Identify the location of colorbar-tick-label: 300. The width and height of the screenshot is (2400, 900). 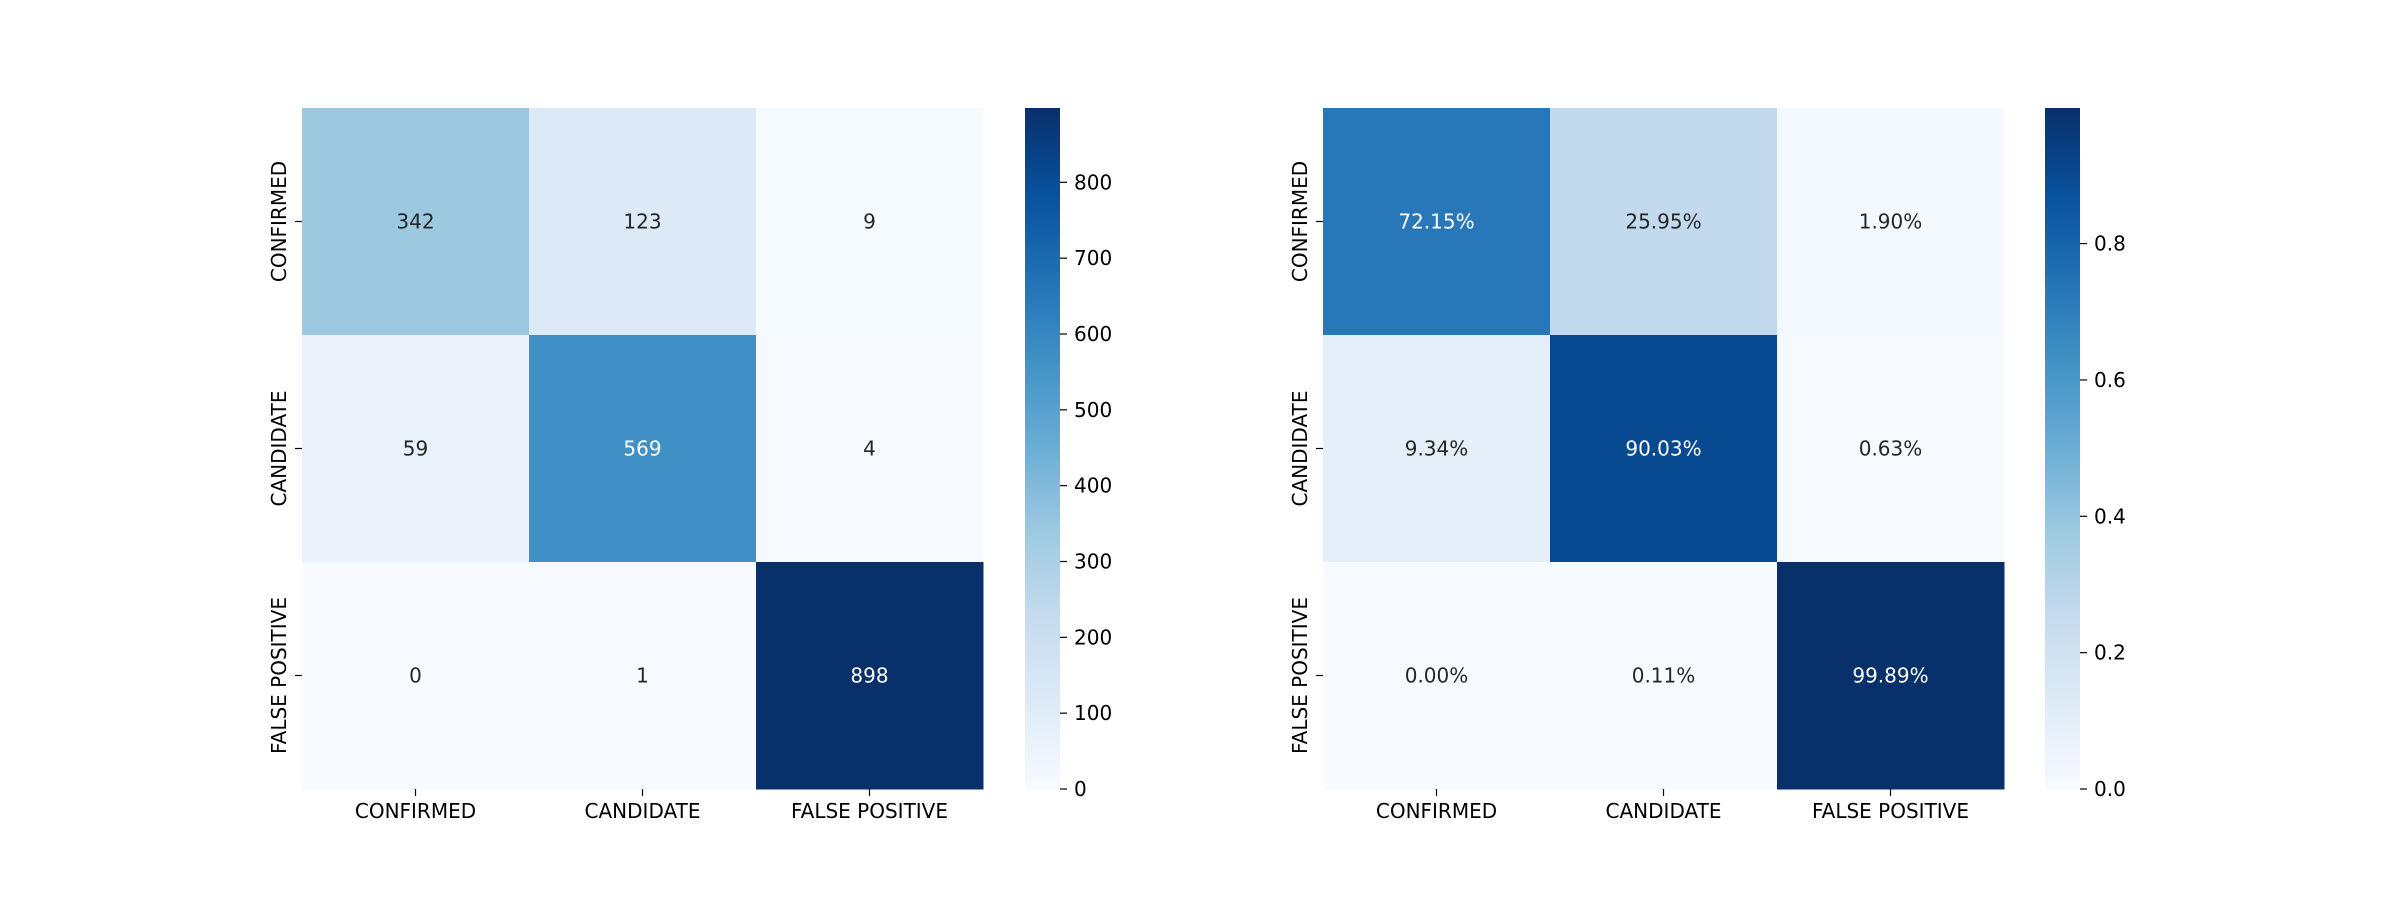
(1093, 561).